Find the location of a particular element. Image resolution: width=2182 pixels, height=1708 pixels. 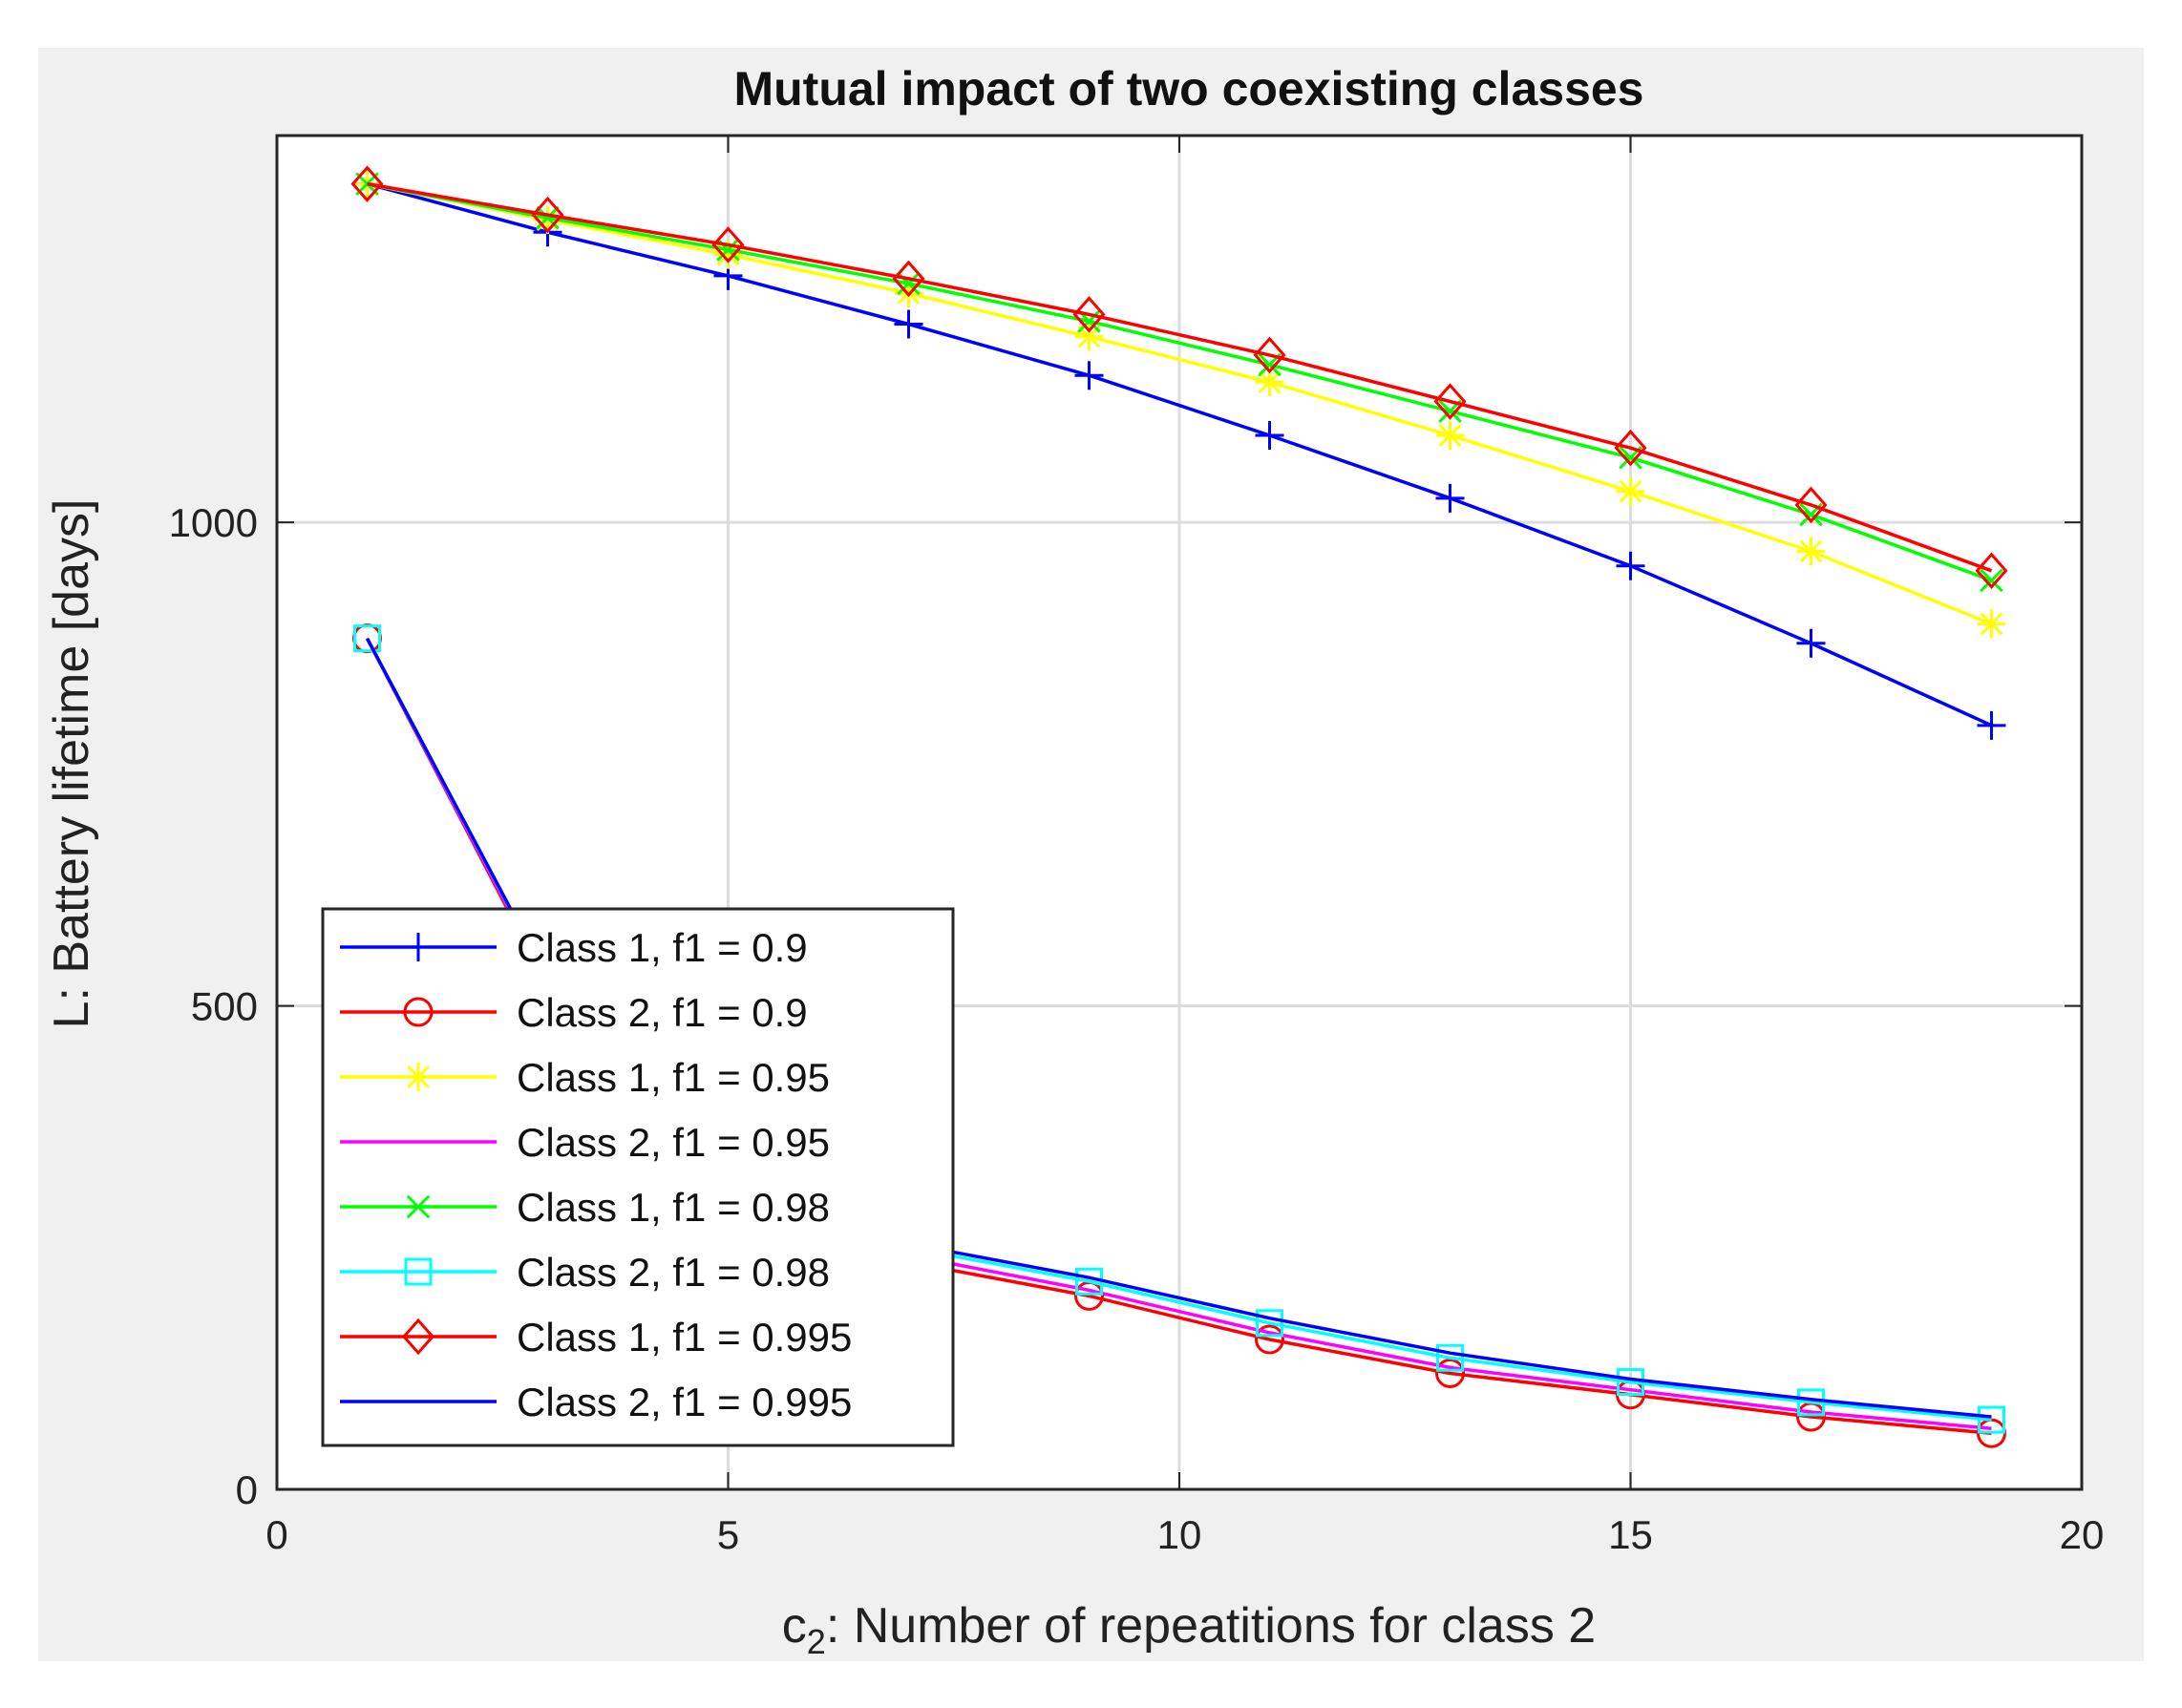

legend-item: Class 1, f1 = 0.9 is located at coordinates (574, 948).